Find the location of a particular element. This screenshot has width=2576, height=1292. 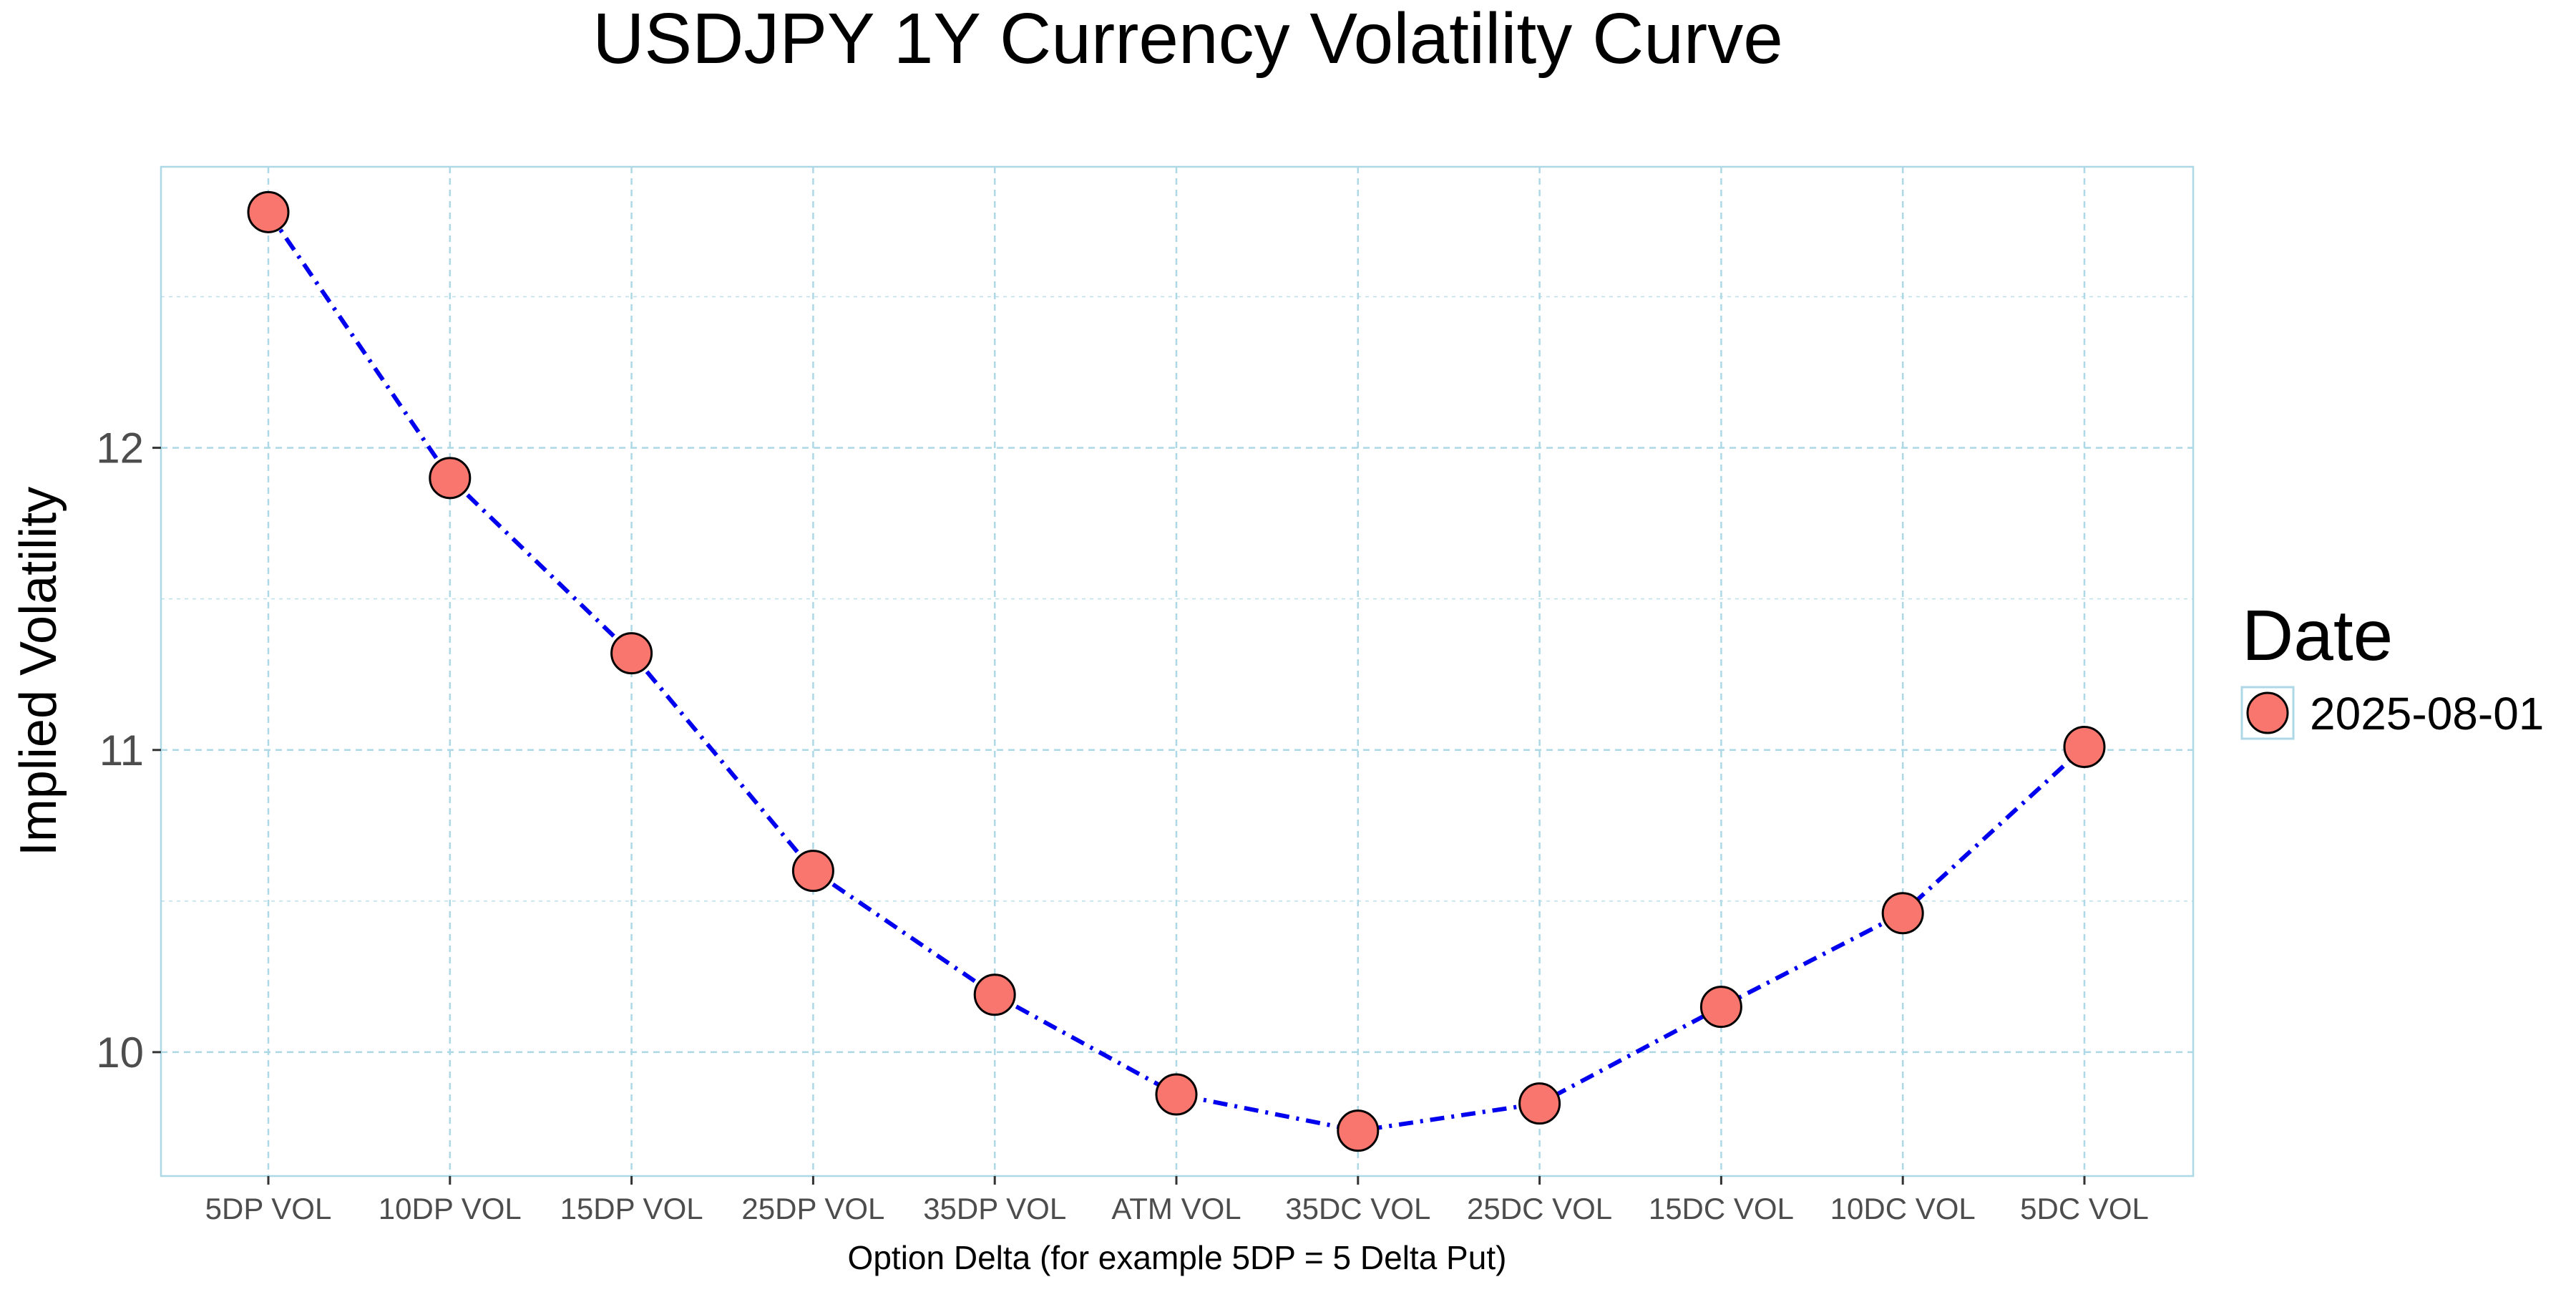

x-tick-label: 15DP VOL is located at coordinates (631, 1208).